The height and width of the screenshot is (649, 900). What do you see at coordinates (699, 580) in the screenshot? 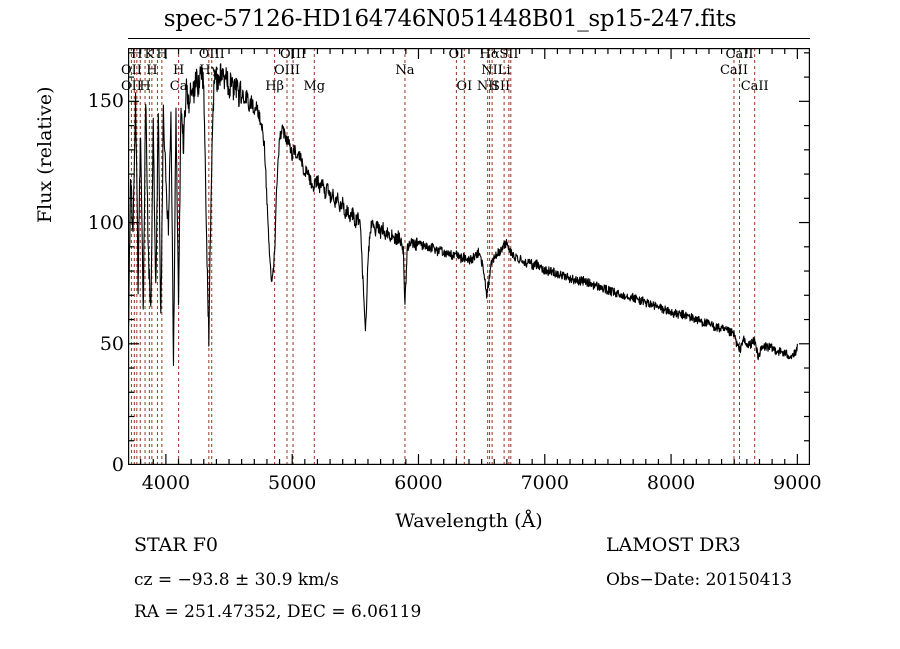
I see `observation-date: Obs−Date: 20150413` at bounding box center [699, 580].